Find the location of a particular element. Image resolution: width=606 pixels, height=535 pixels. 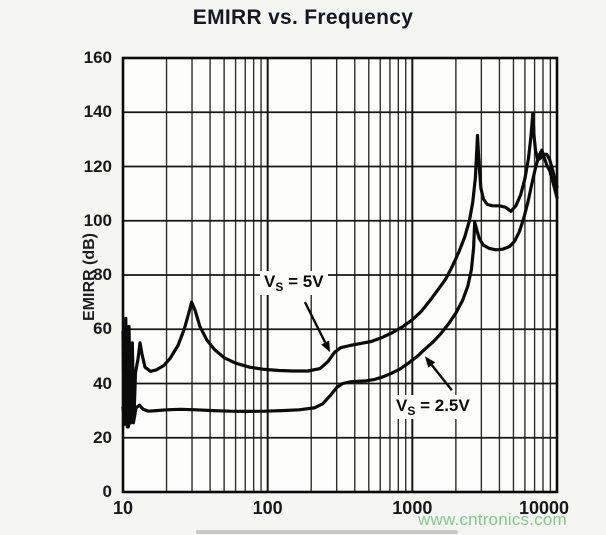

vs-5v-annotation-value: = 5V is located at coordinates (303, 281).